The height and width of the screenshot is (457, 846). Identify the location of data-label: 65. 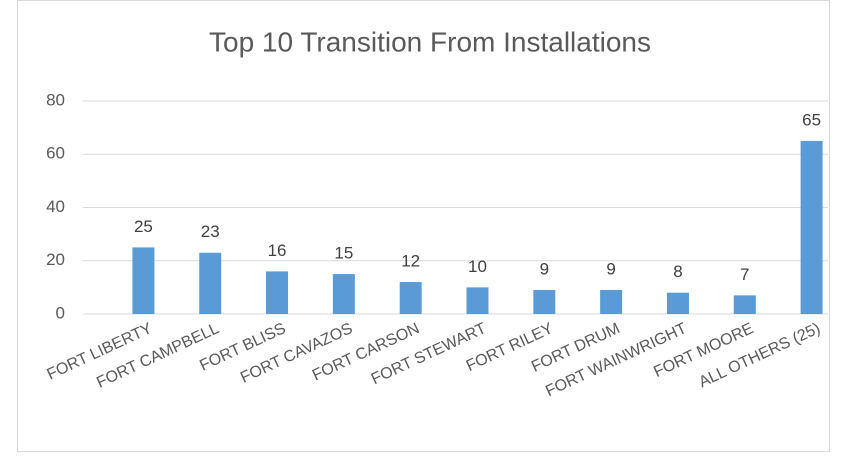
(811, 119).